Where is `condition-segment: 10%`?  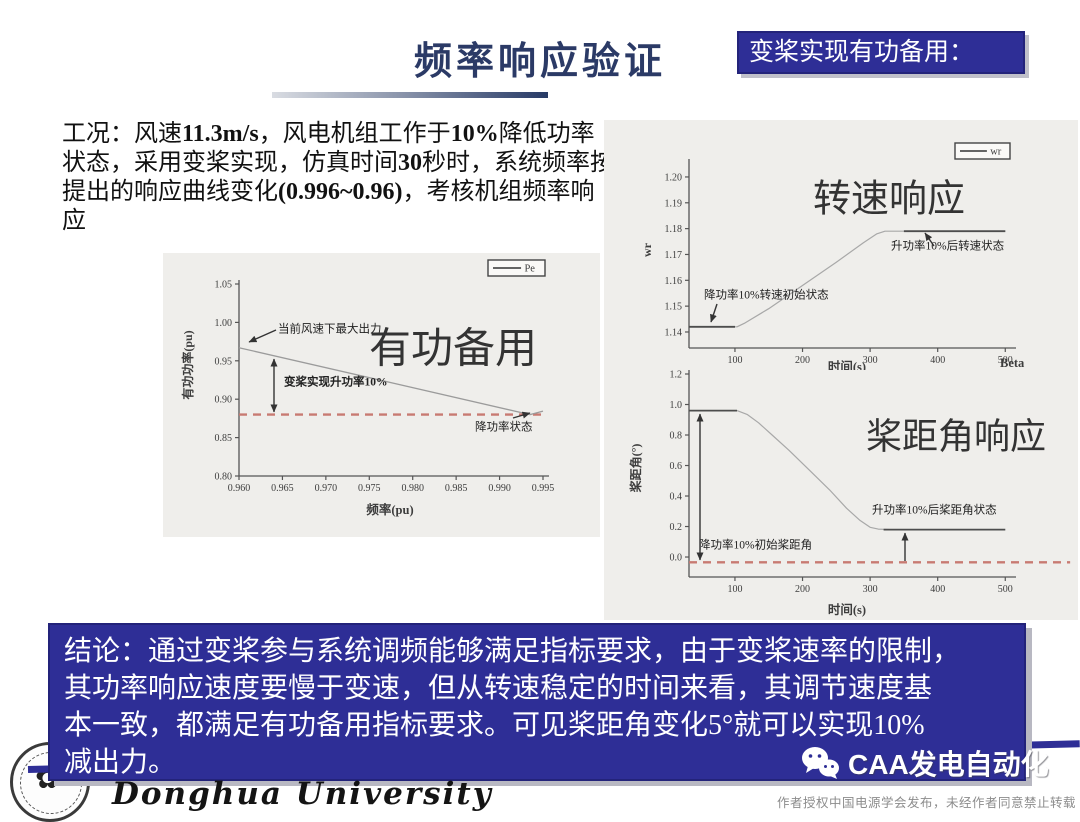
condition-segment: 10% is located at coordinates (474, 134).